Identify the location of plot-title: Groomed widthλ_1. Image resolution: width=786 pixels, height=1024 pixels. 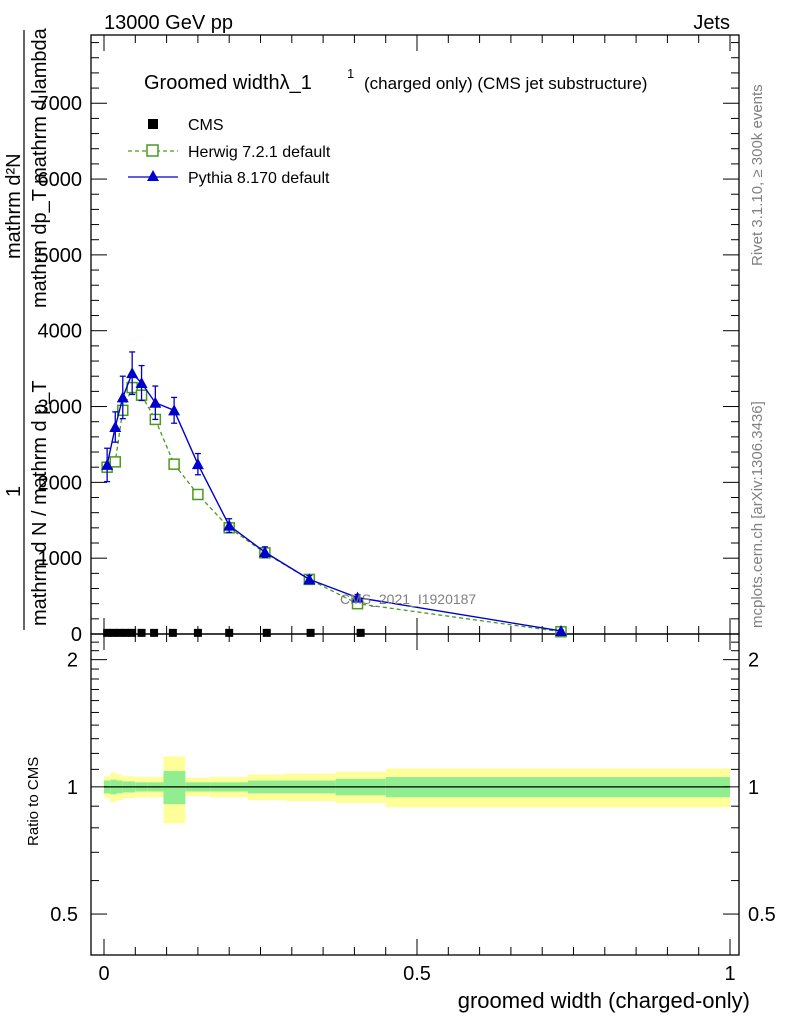
(228, 83).